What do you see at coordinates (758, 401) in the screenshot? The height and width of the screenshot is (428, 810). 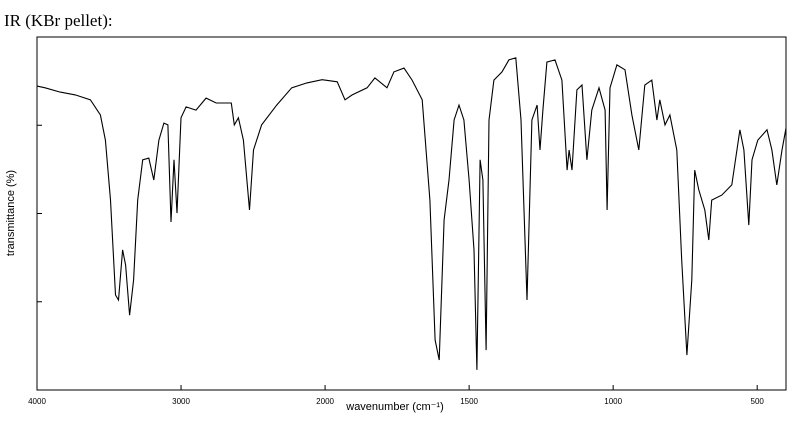 I see `x-tick-label: 500` at bounding box center [758, 401].